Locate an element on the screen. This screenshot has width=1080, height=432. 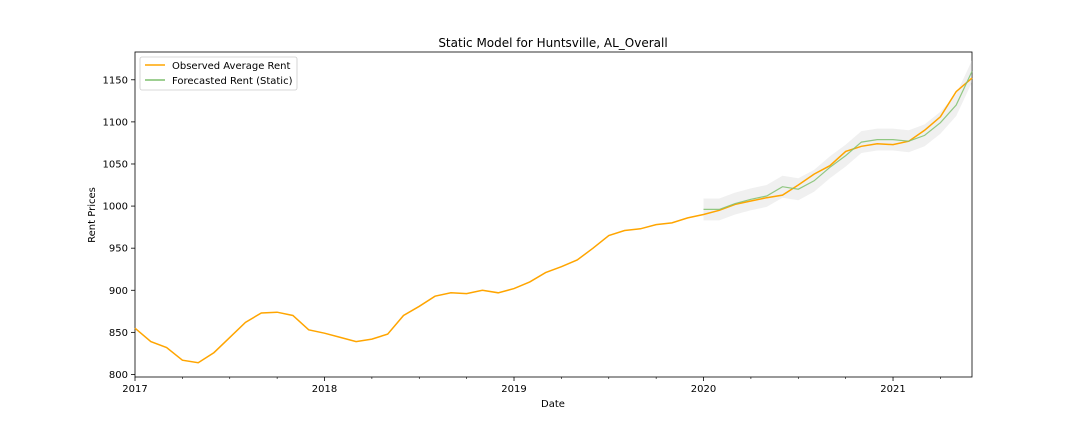
forecast-confidence-band is located at coordinates (837, 140).